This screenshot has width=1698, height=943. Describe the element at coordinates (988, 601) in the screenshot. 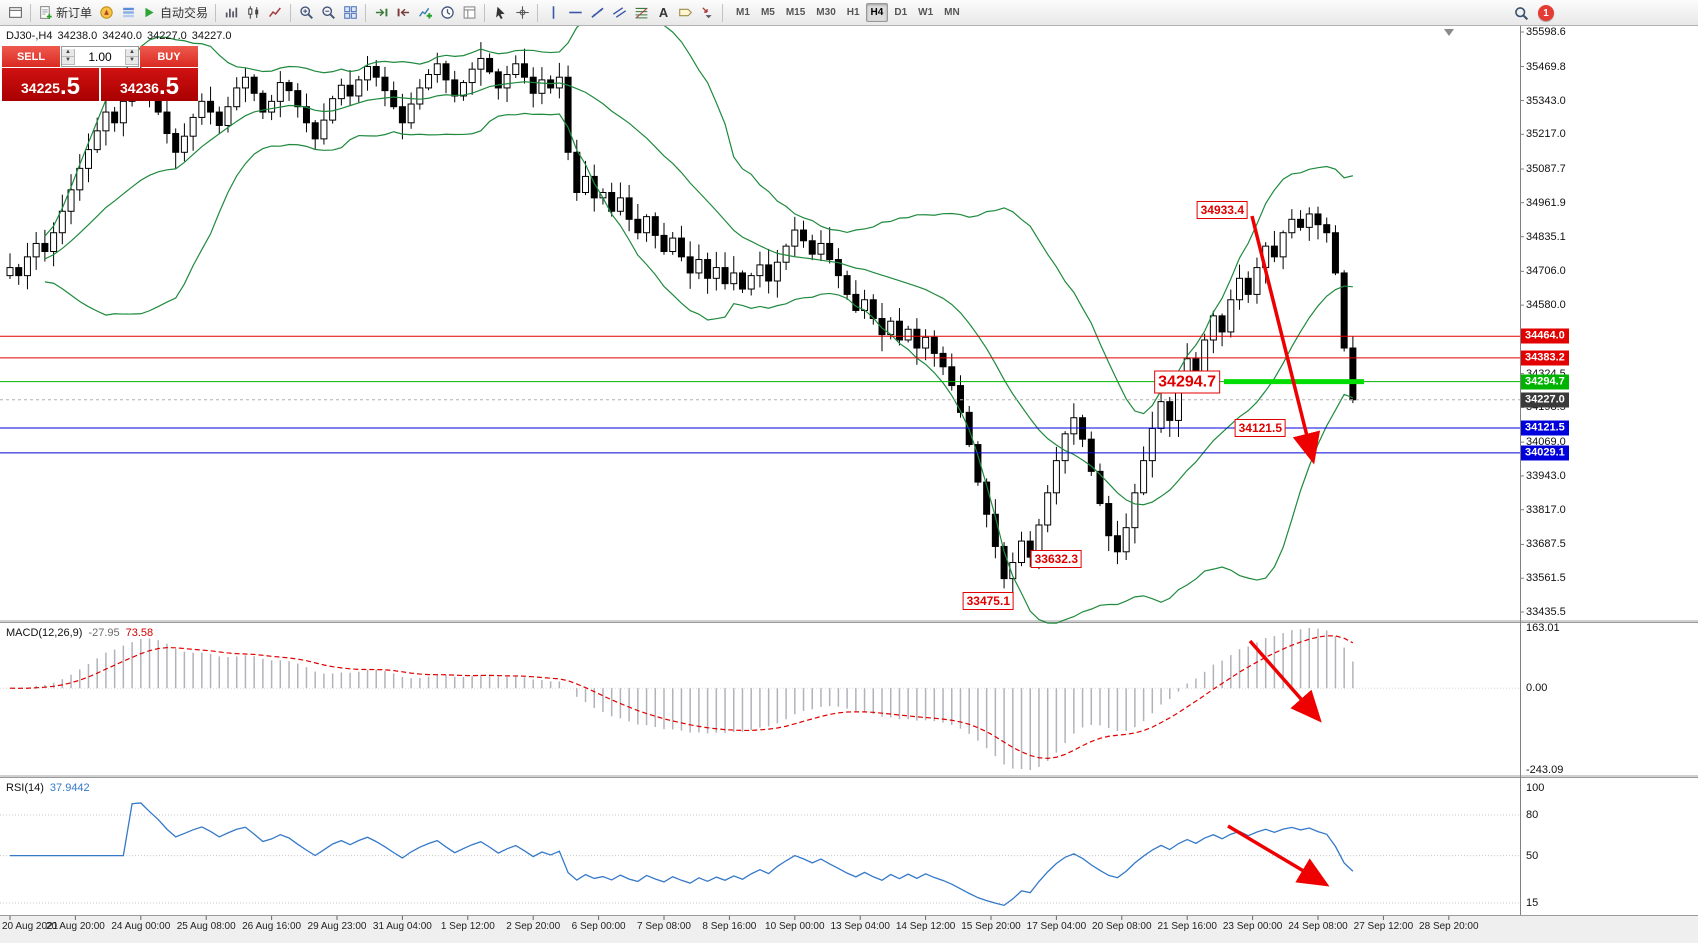

I see `price-annotation: 33475.1` at that location.